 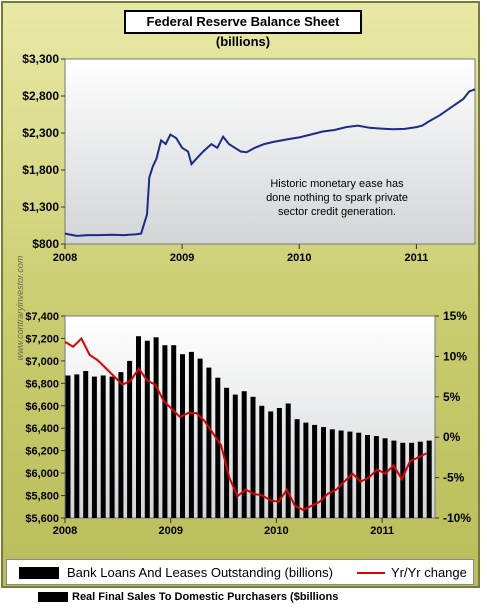 What do you see at coordinates (243, 29) in the screenshot?
I see `chart-title: Federal Reserve Balance Sheet (billions)` at bounding box center [243, 29].